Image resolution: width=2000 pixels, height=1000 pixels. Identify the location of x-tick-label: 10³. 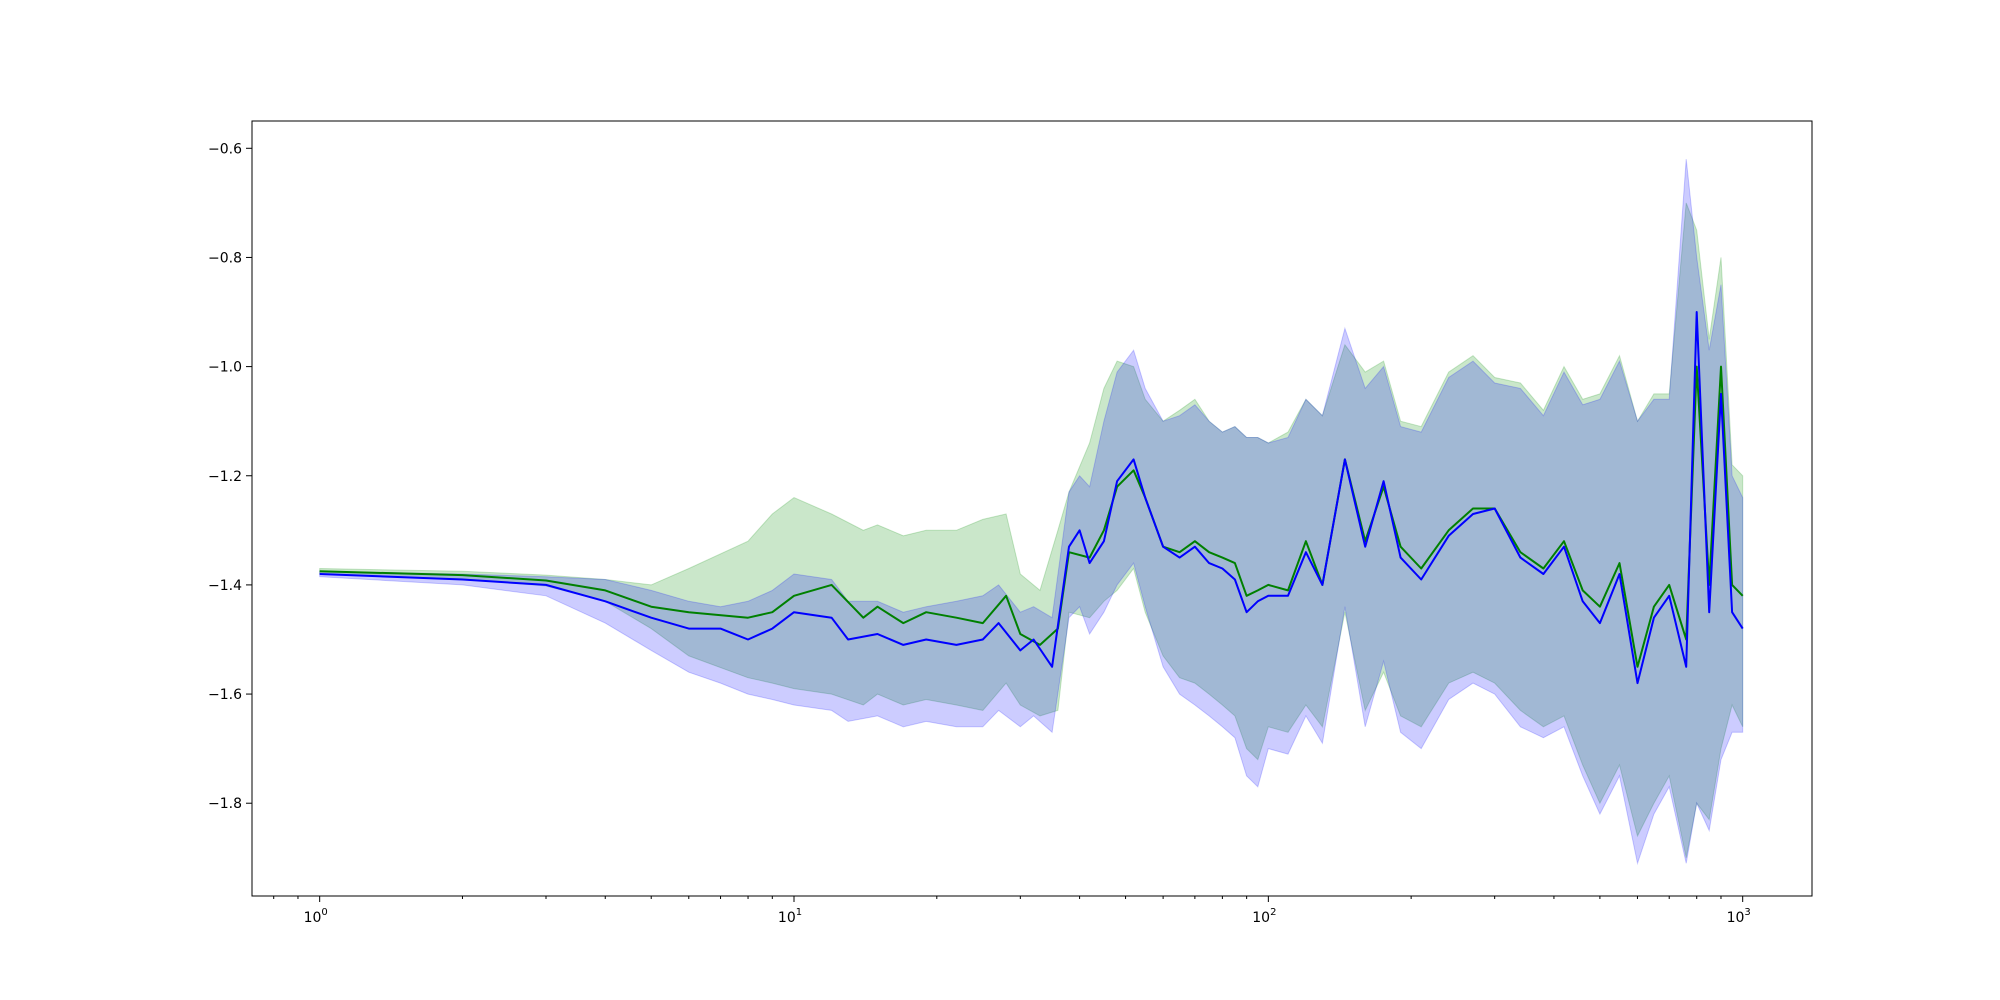
(1739, 916).